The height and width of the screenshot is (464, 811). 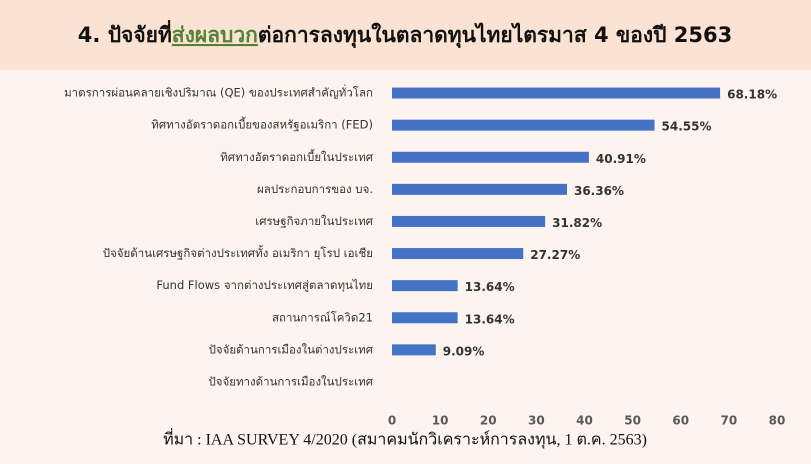 I want to click on y-tick-label: ผลประกอบการของ บจ., so click(x=315, y=189).